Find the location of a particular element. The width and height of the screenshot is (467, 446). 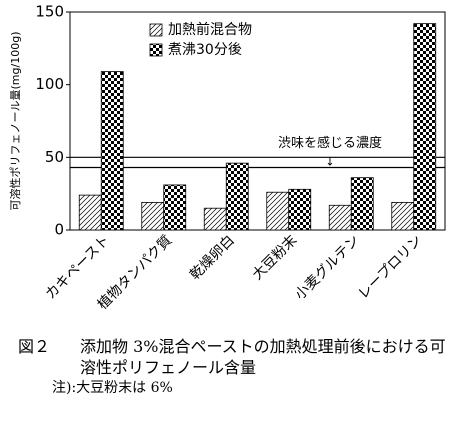

legend-label: 加熱前混合物 is located at coordinates (210, 29).